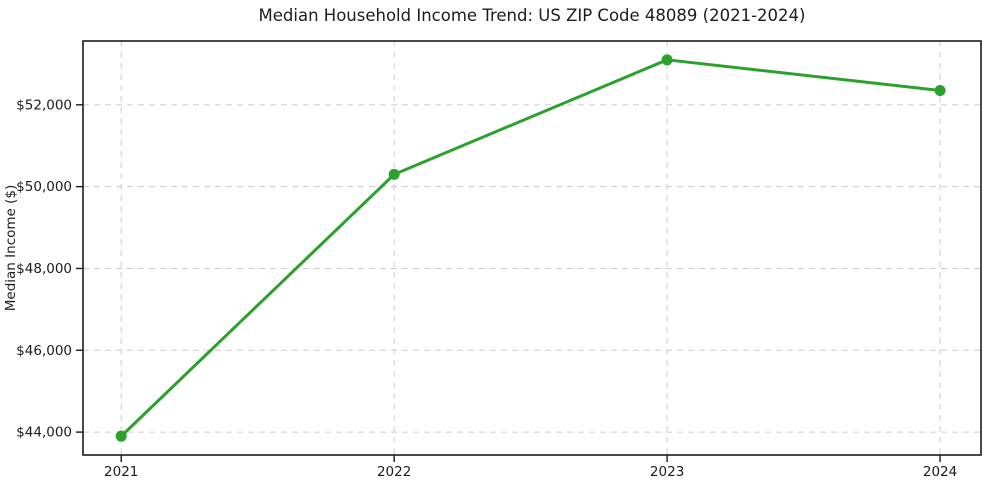  What do you see at coordinates (44, 105) in the screenshot?
I see `y-tick-label: $52,000` at bounding box center [44, 105].